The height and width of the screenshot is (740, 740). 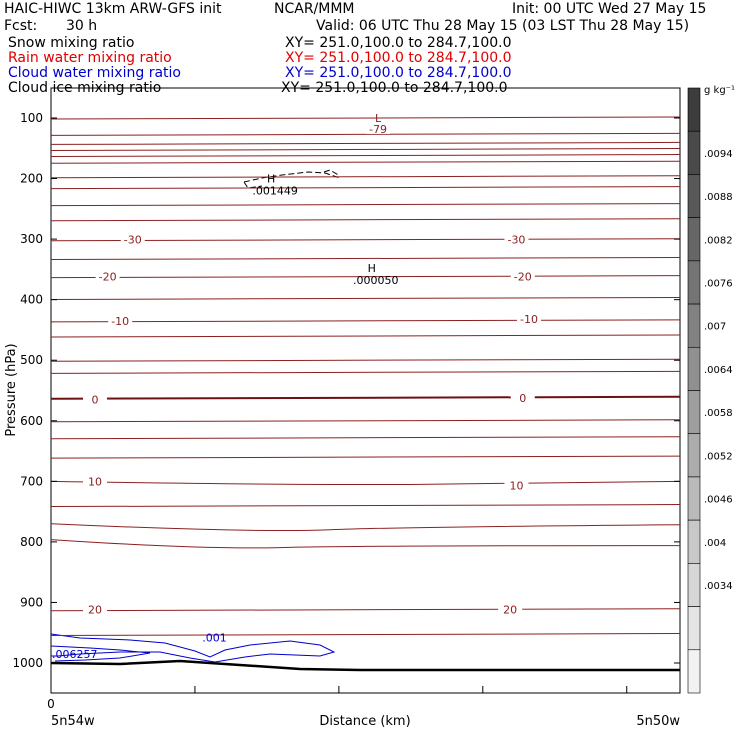 I want to click on y-tick-label: 500, so click(x=31, y=360).